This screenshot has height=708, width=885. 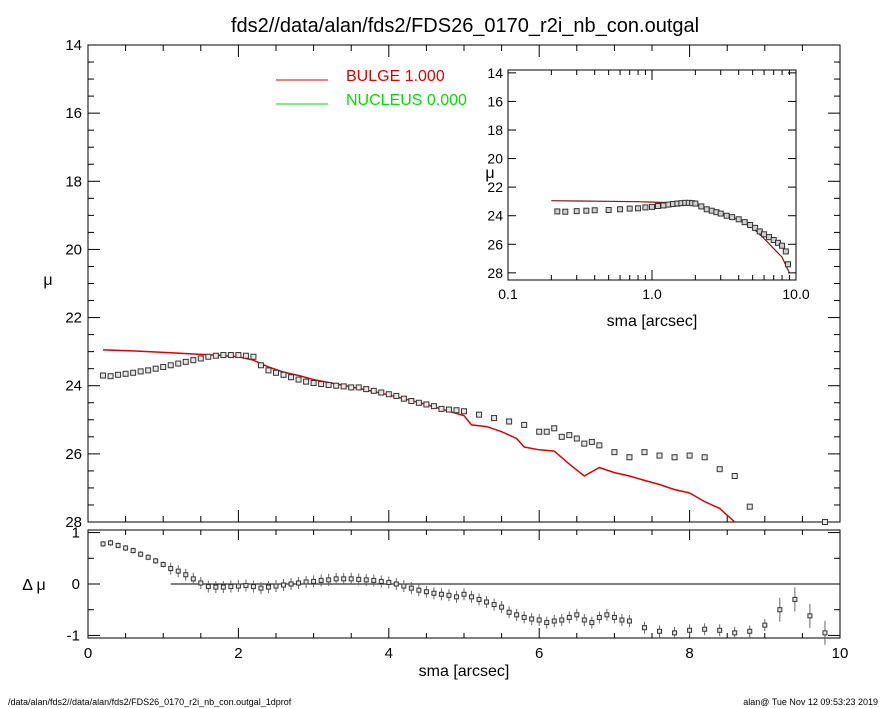 I want to click on inset-series, so click(x=671, y=236).